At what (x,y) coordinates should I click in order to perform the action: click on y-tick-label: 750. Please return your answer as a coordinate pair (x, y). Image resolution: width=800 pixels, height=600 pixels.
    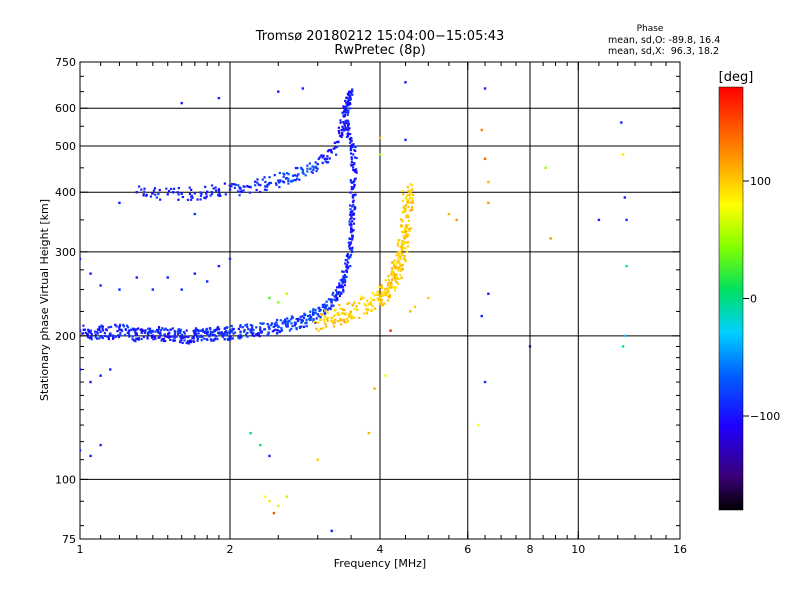
    Looking at the image, I should click on (65, 62).